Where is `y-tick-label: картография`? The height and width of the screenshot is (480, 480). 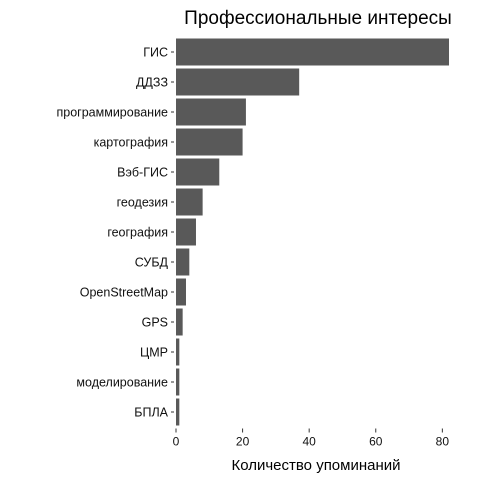 y-tick-label: картография is located at coordinates (131, 143).